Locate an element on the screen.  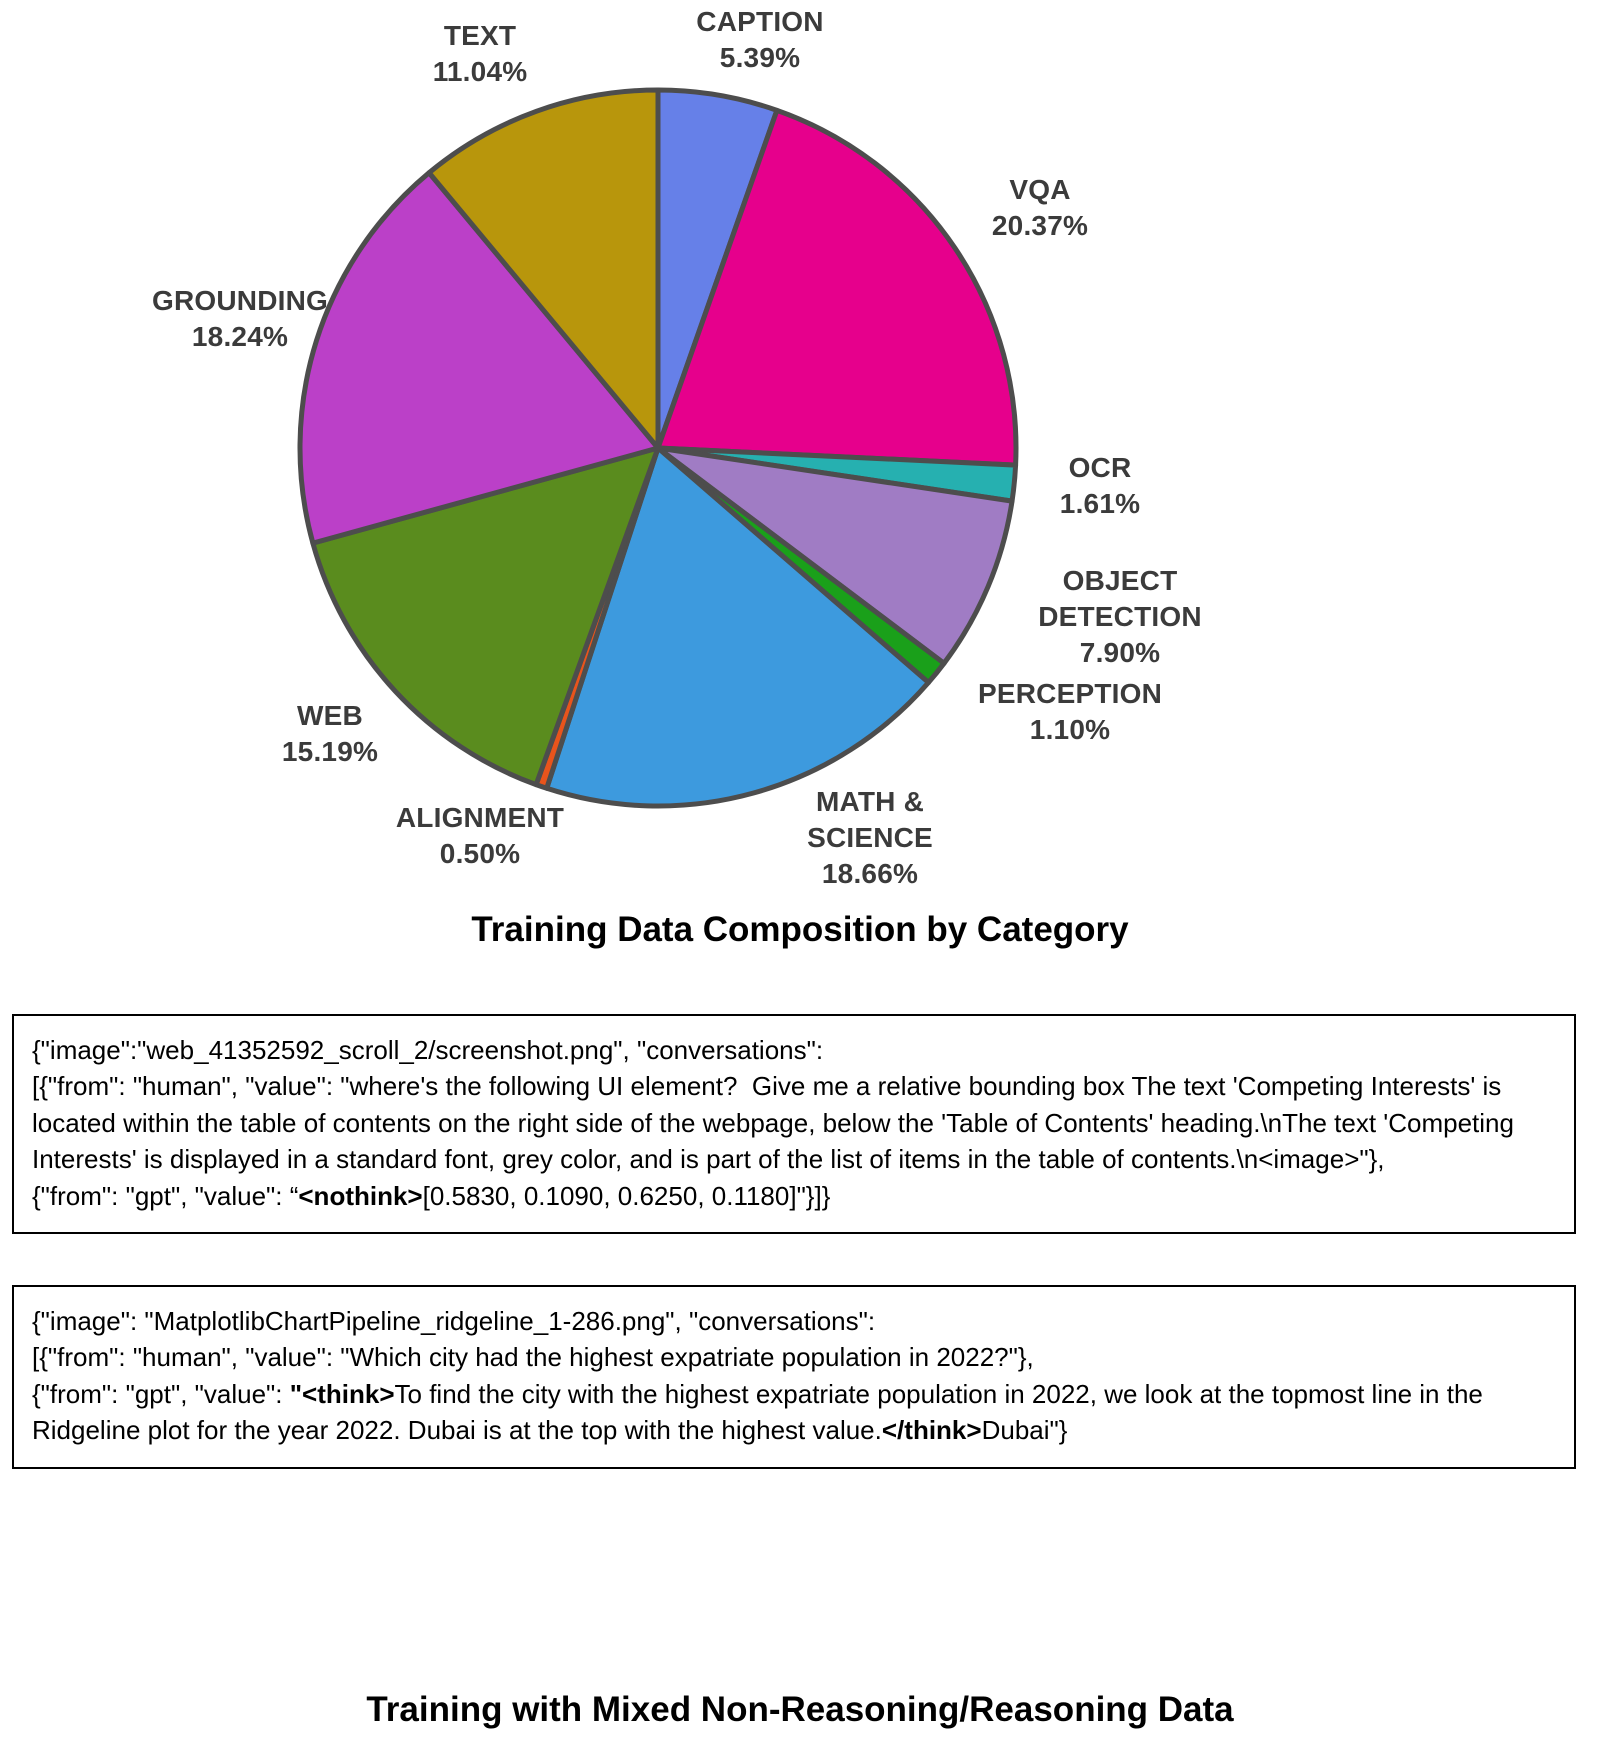
pie-slice-grounding is located at coordinates (479, 358).